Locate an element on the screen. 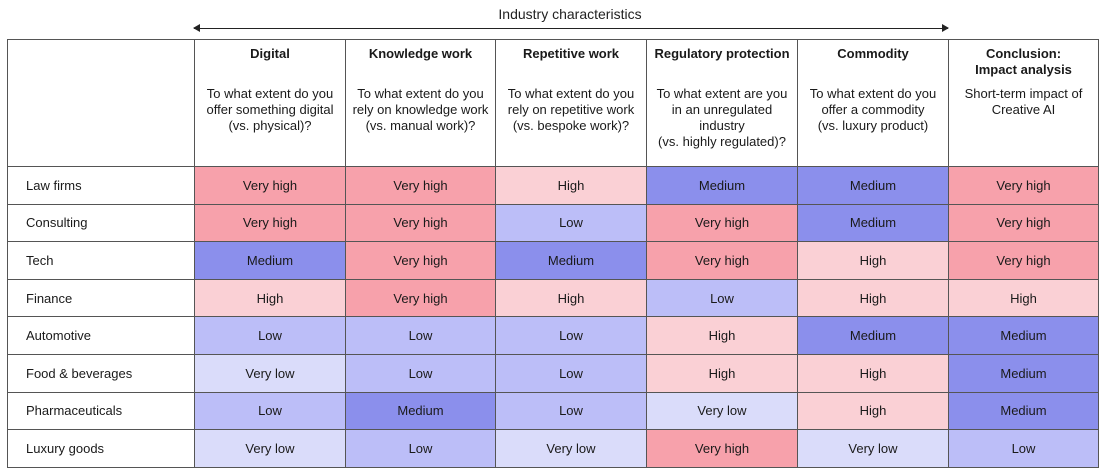 Image resolution: width=1110 pixels, height=473 pixels. column-title: Regulatory protection is located at coordinates (722, 53).